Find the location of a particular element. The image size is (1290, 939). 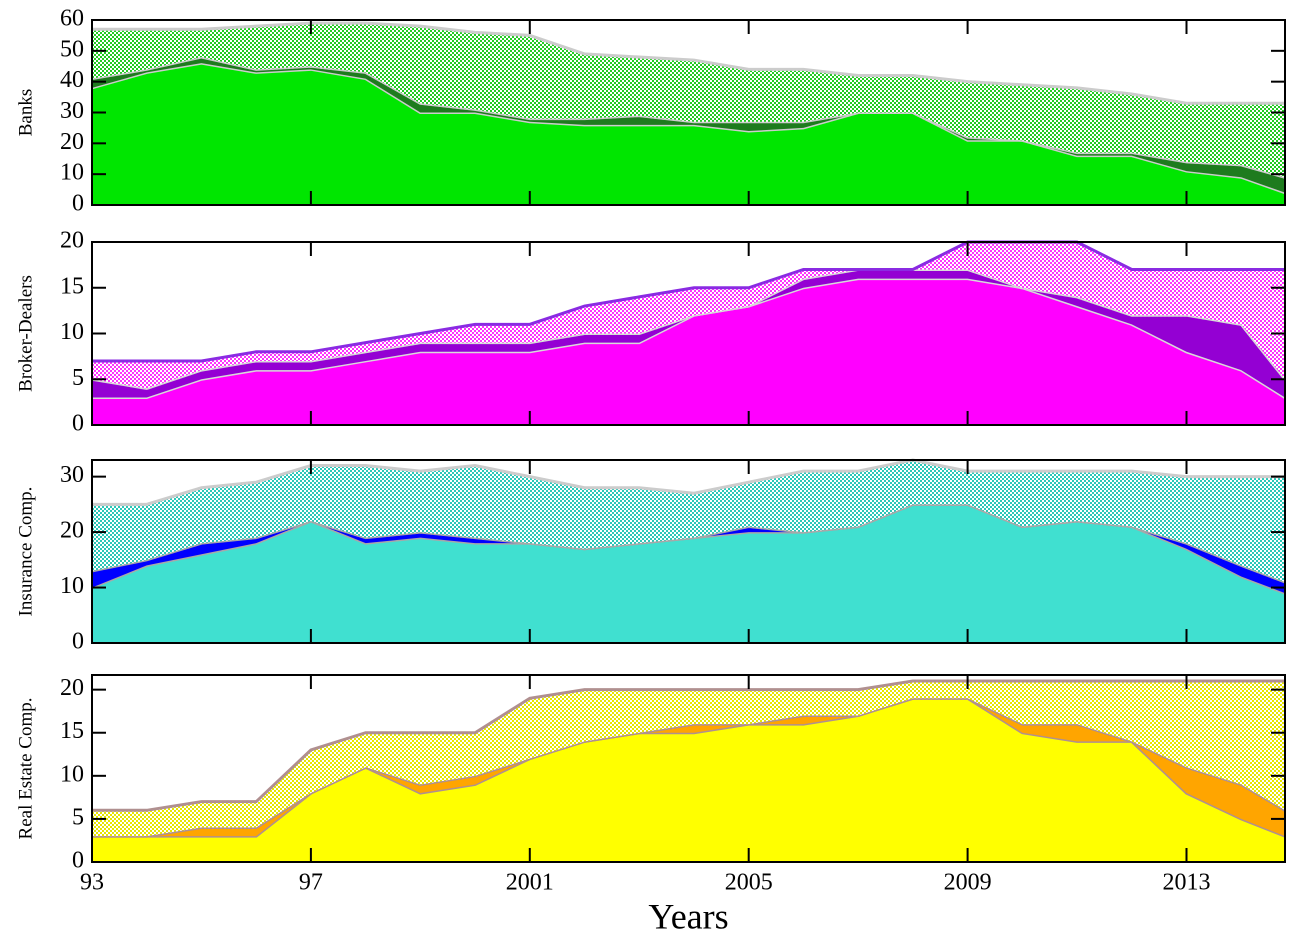

x-tick-label: 2001 is located at coordinates (530, 883).